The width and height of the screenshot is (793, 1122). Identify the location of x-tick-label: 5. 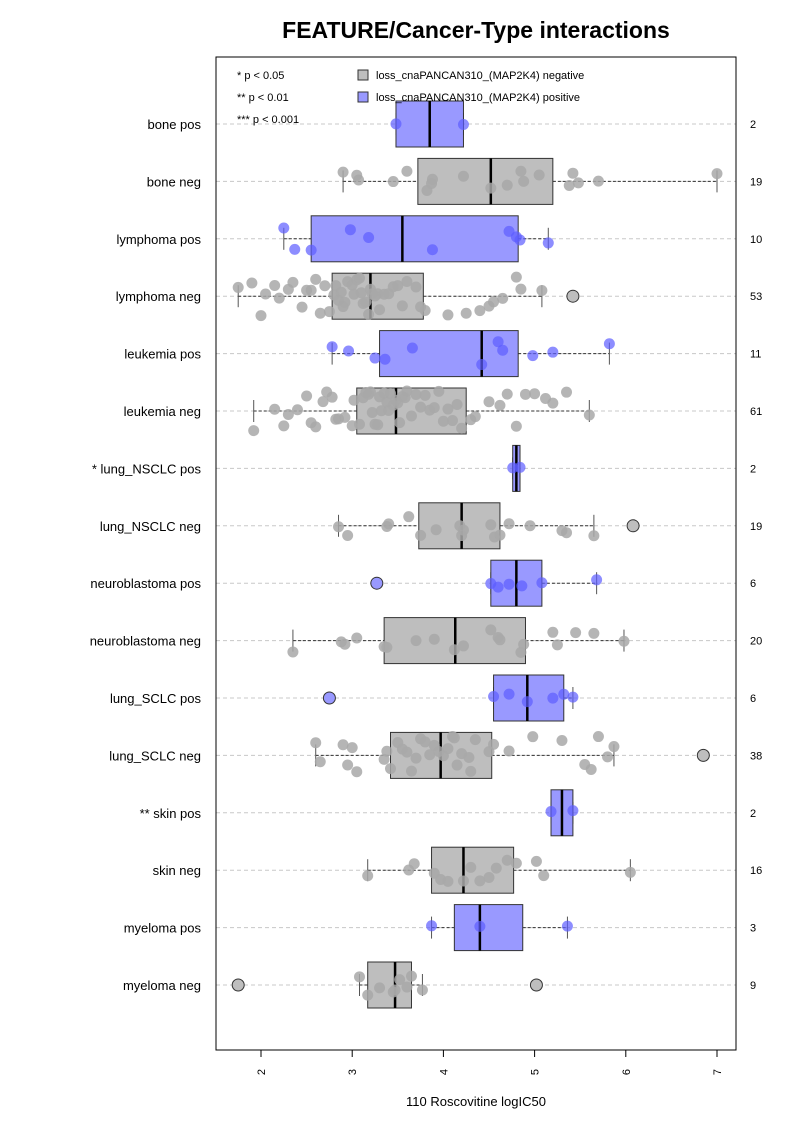
(536, 1072).